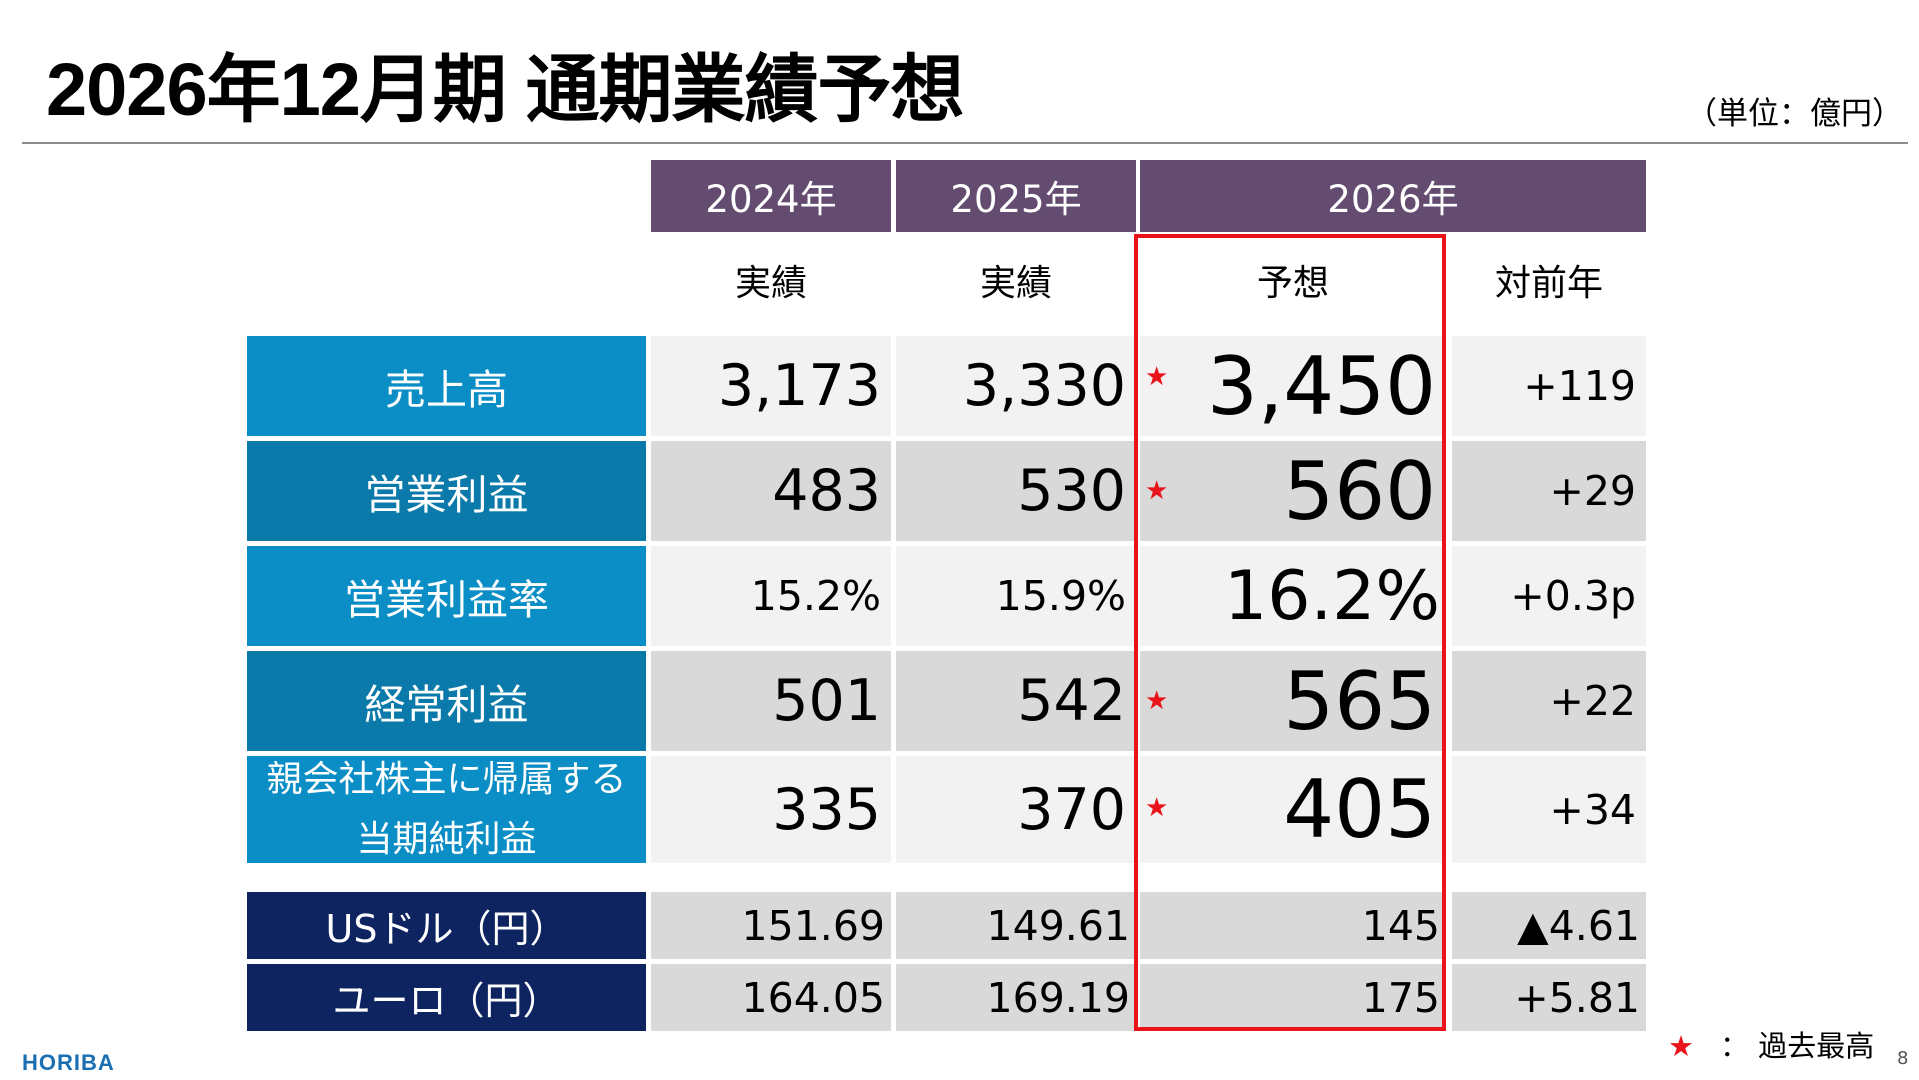 The image size is (1919, 1080). I want to click on horiba-logo: HORIBA, so click(68, 1062).